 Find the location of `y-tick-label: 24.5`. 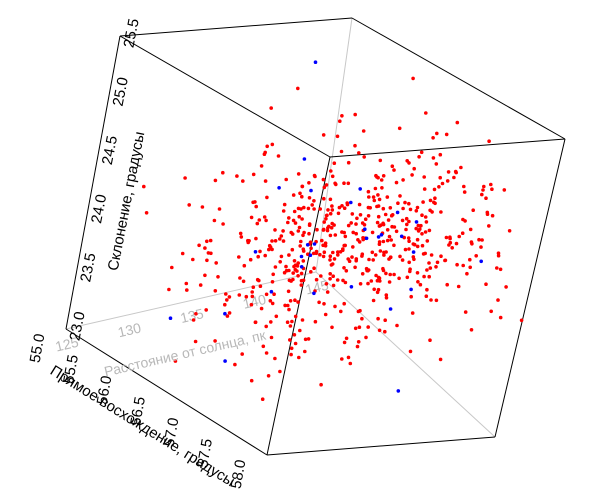

y-tick-label: 24.5 is located at coordinates (110, 150).